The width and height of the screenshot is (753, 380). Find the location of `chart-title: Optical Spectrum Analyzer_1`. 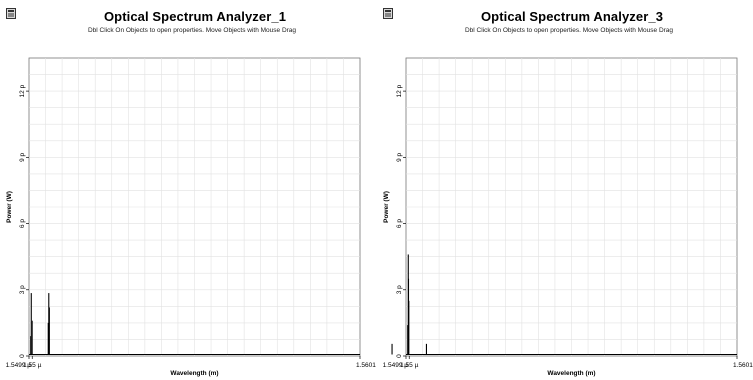

chart-title: Optical Spectrum Analyzer_1 is located at coordinates (195, 16).